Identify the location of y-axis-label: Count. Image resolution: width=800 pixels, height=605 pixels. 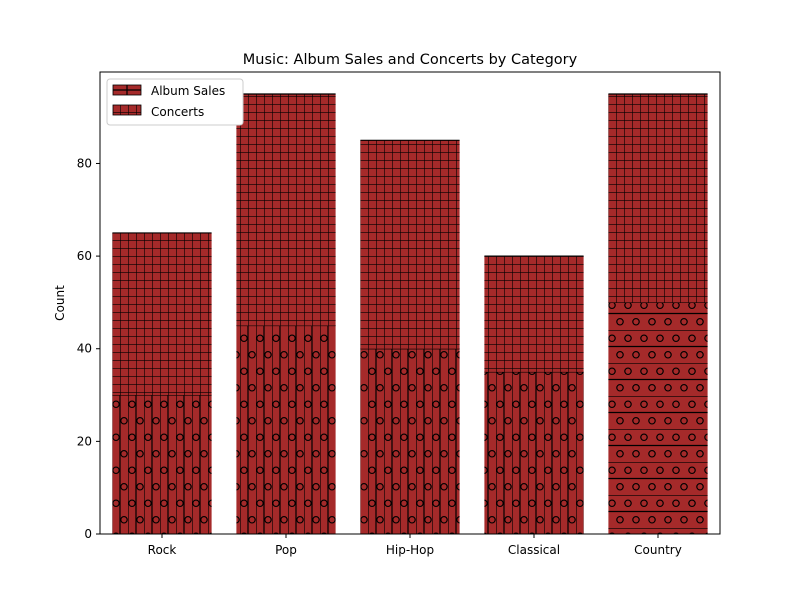
(60, 303).